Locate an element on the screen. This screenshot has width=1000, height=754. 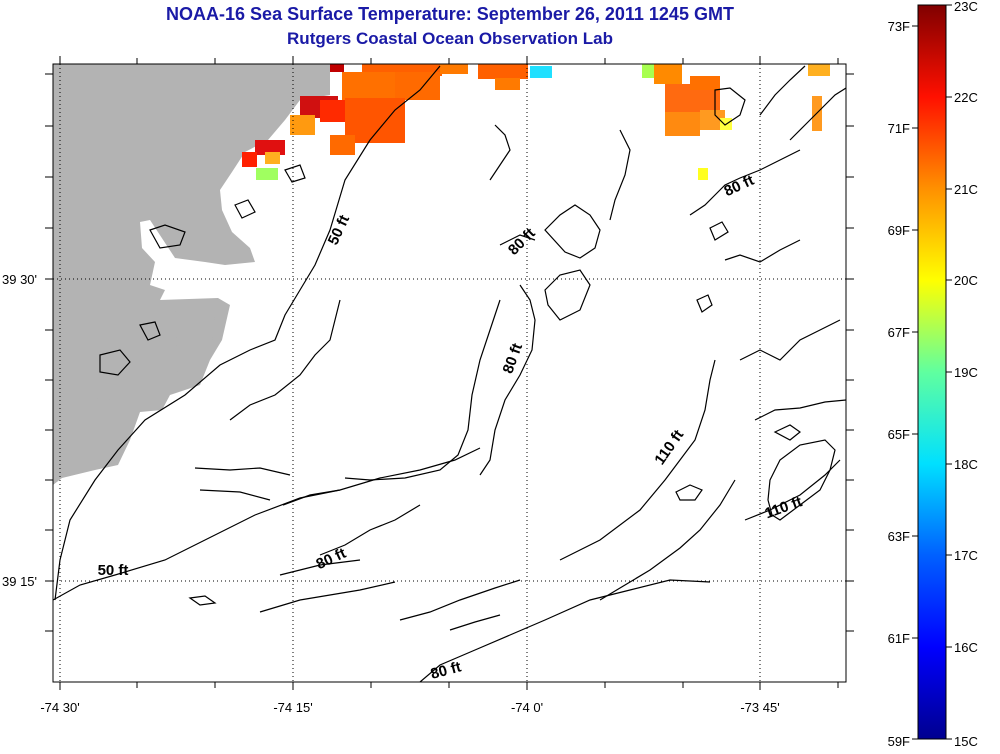
fahrenheit-label: 63F is located at coordinates (899, 536).